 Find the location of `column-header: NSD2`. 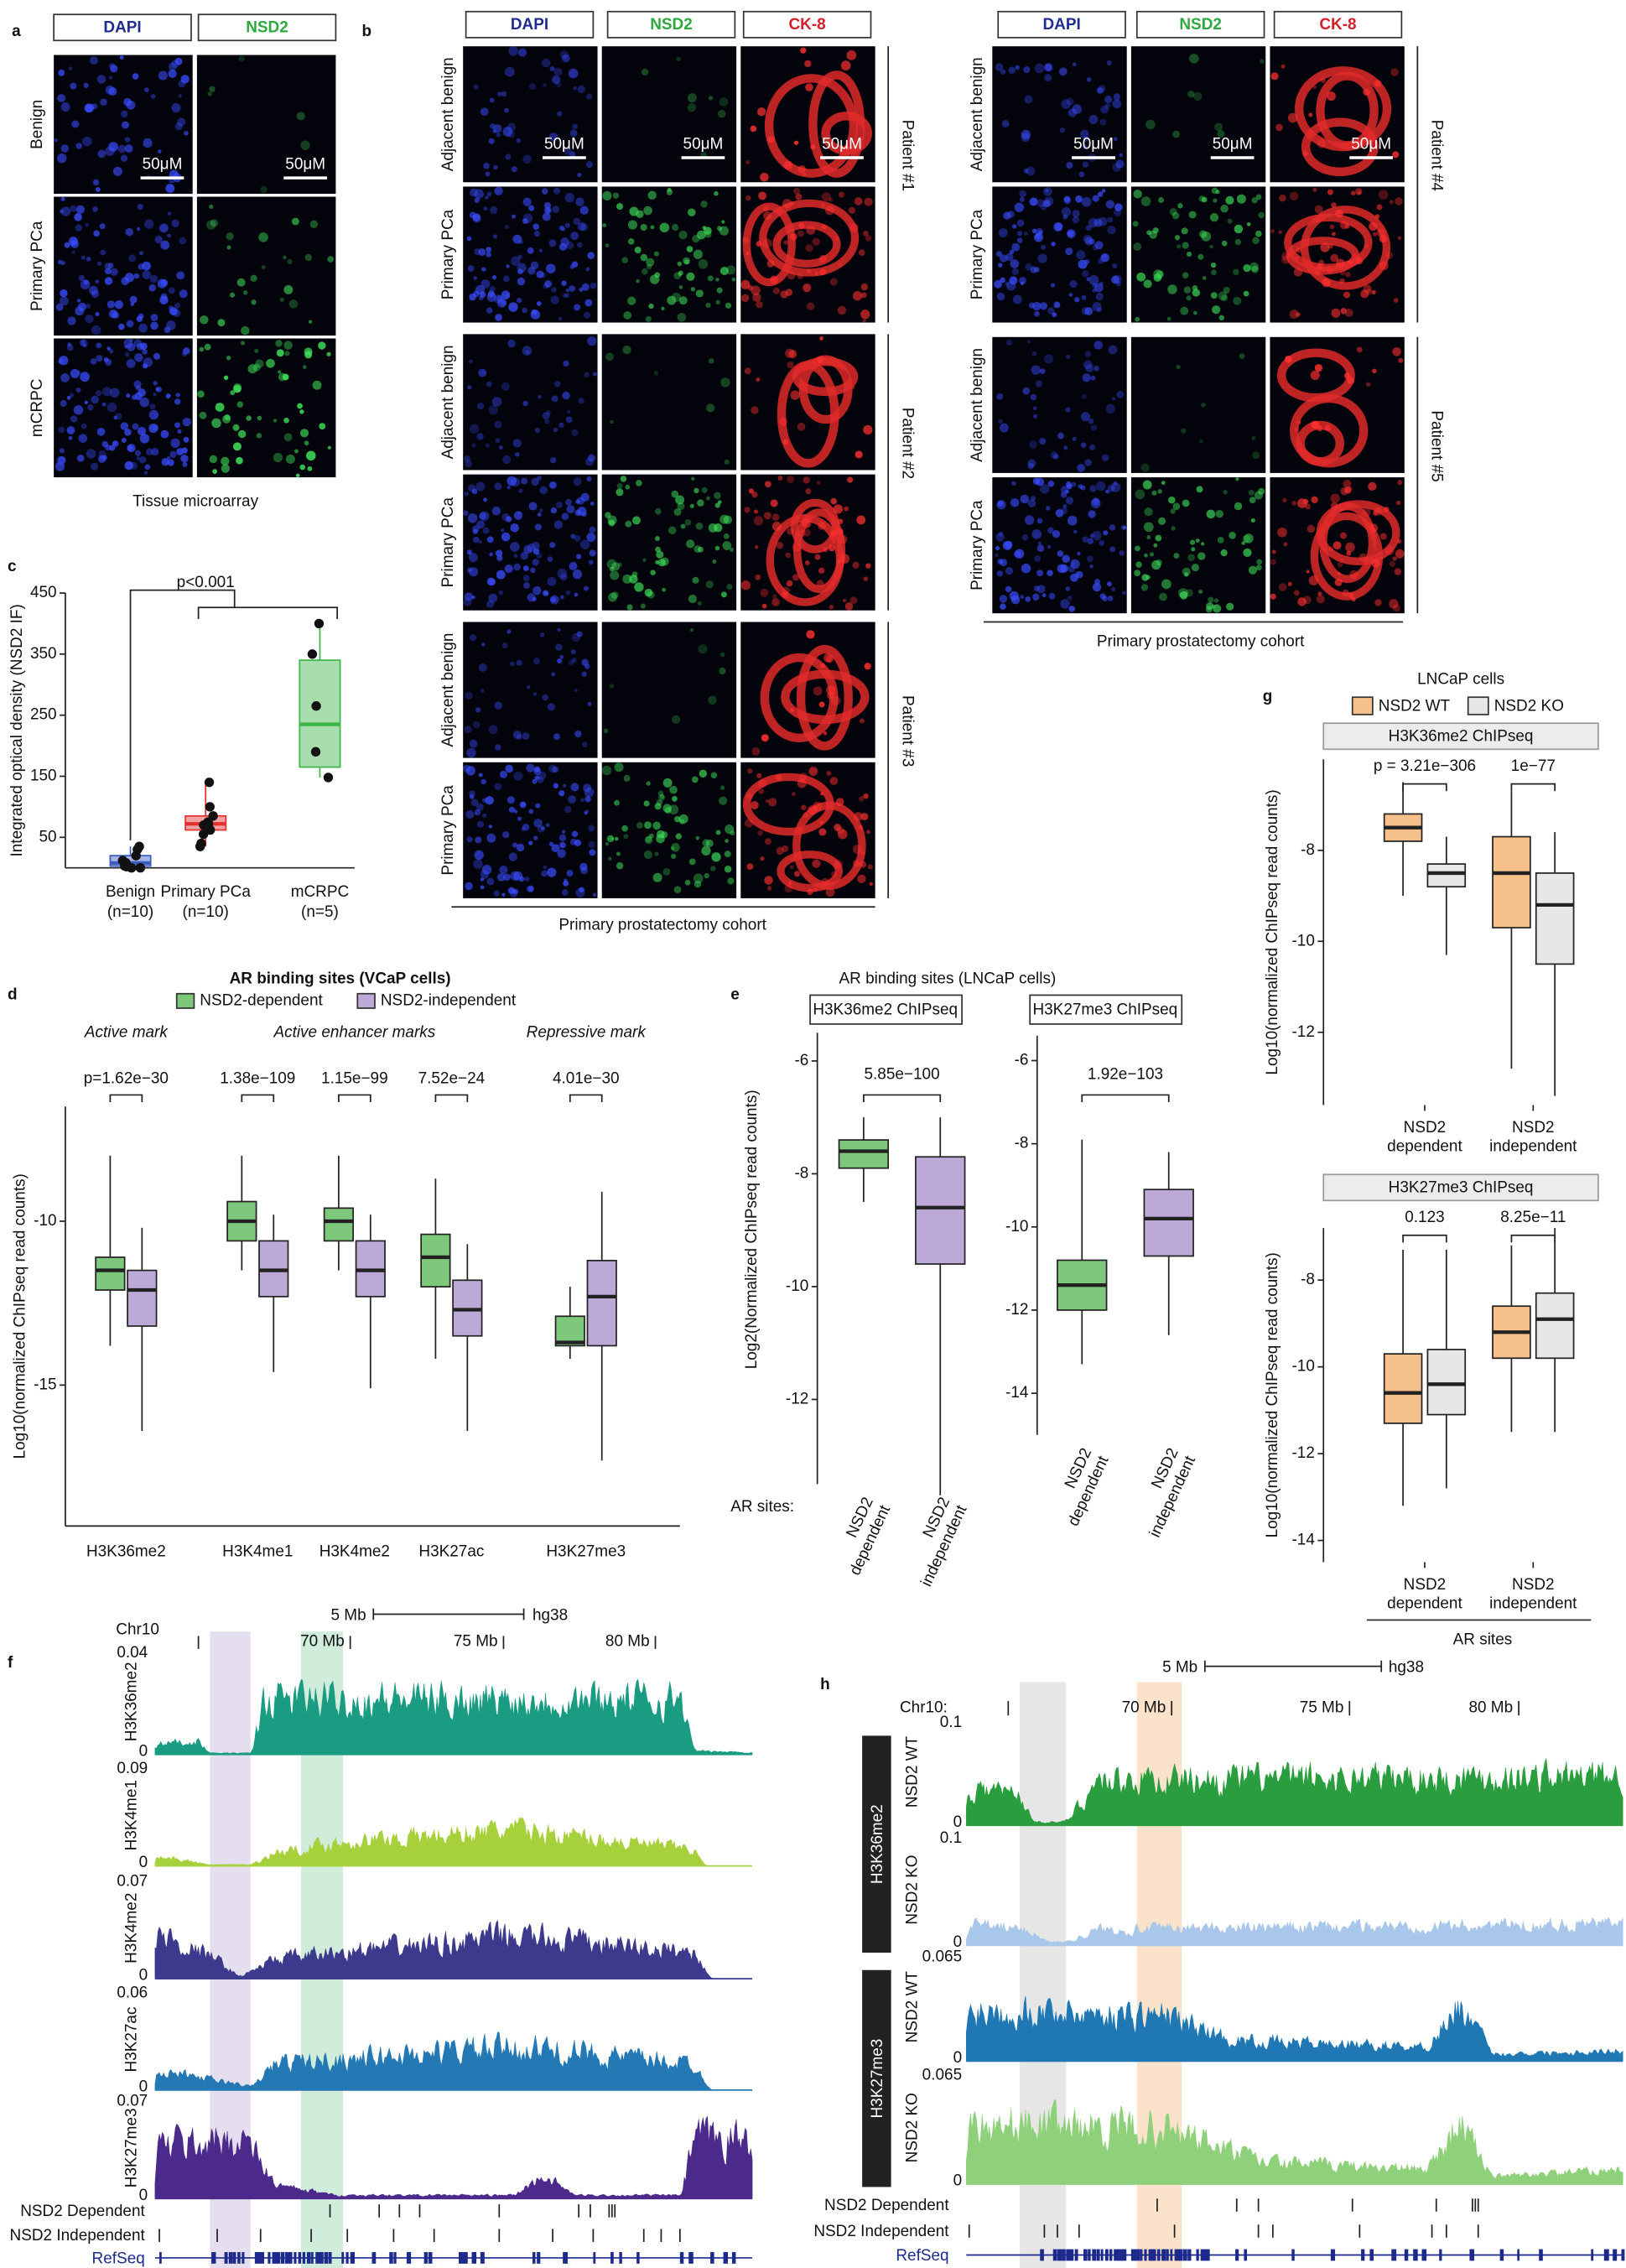

column-header: NSD2 is located at coordinates (1200, 25).